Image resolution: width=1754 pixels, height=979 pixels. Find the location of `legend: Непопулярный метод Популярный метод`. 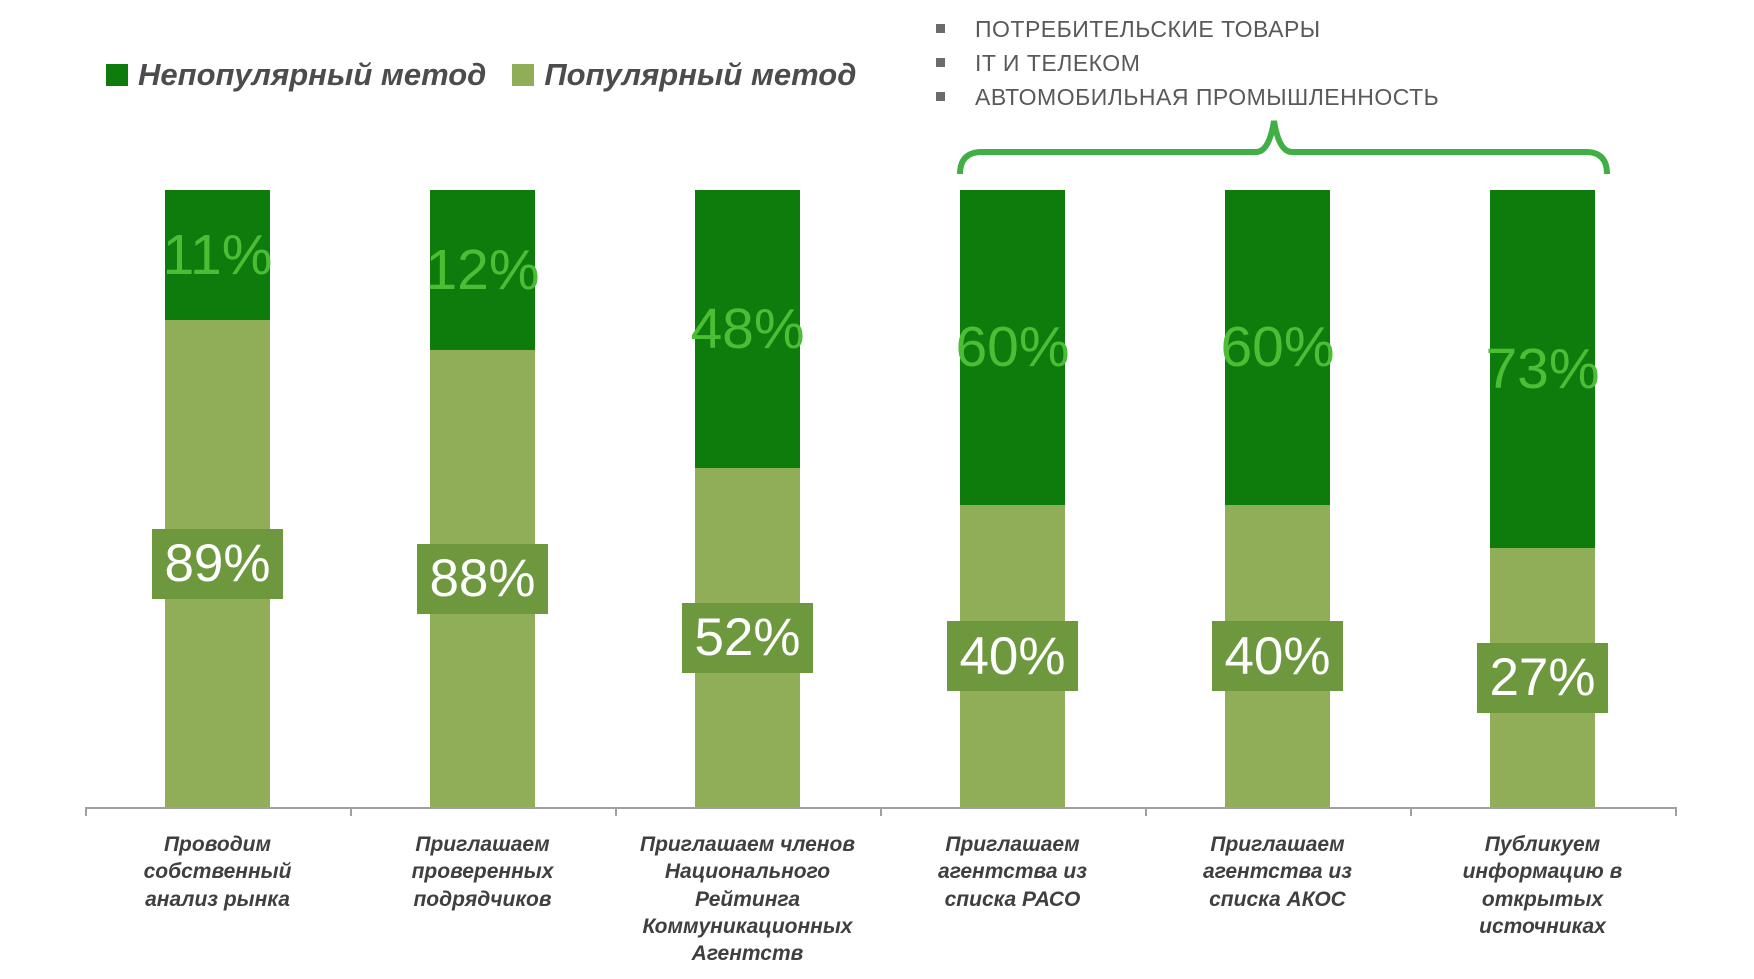

legend: Непопулярный метод Популярный метод is located at coordinates (481, 75).